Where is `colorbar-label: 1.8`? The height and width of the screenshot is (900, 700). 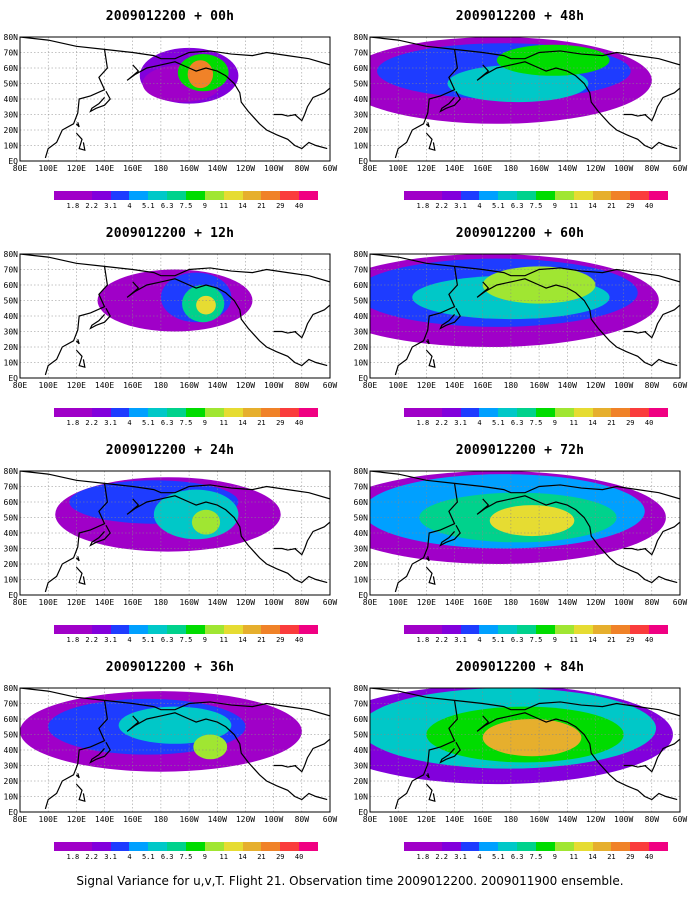 colorbar-label: 1.8 is located at coordinates (423, 857).